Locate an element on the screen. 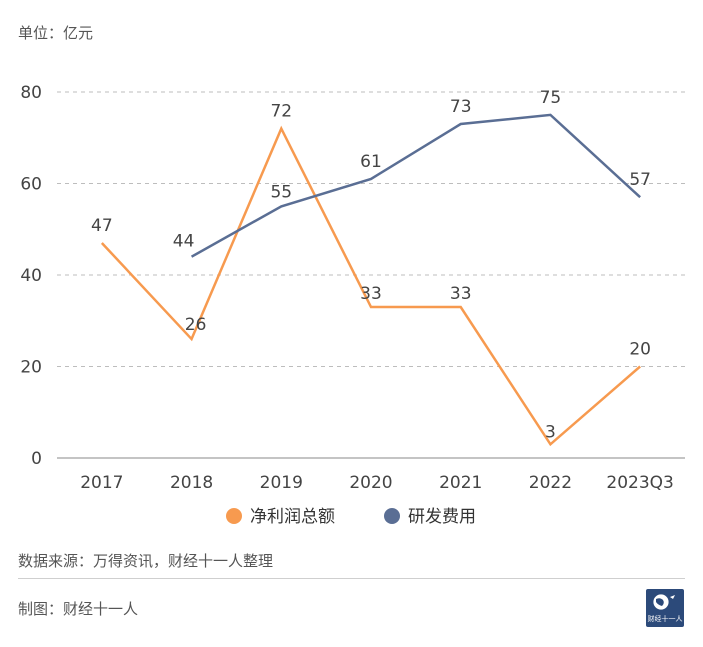 The height and width of the screenshot is (647, 703). chart-credit: 制图：财经十一人 is located at coordinates (78, 609).